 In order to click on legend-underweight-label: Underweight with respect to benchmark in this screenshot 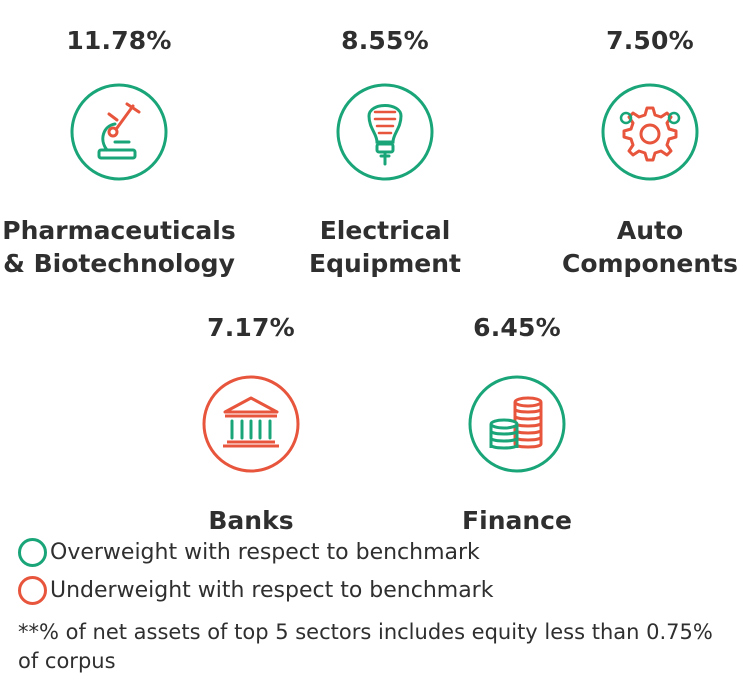, I will do `click(272, 590)`.